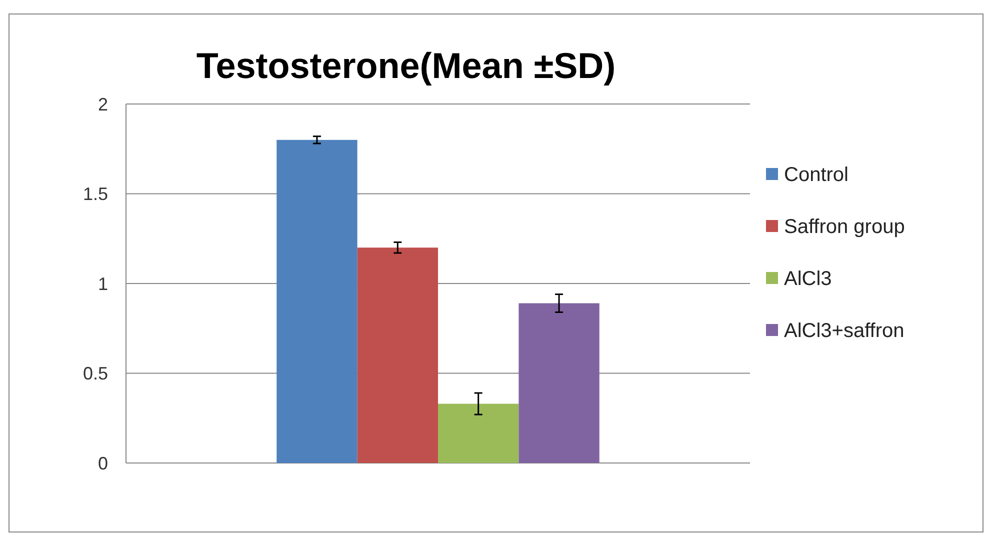 This screenshot has width=992, height=552. Describe the element at coordinates (844, 331) in the screenshot. I see `legend-label: AlCl3+saffron` at that location.